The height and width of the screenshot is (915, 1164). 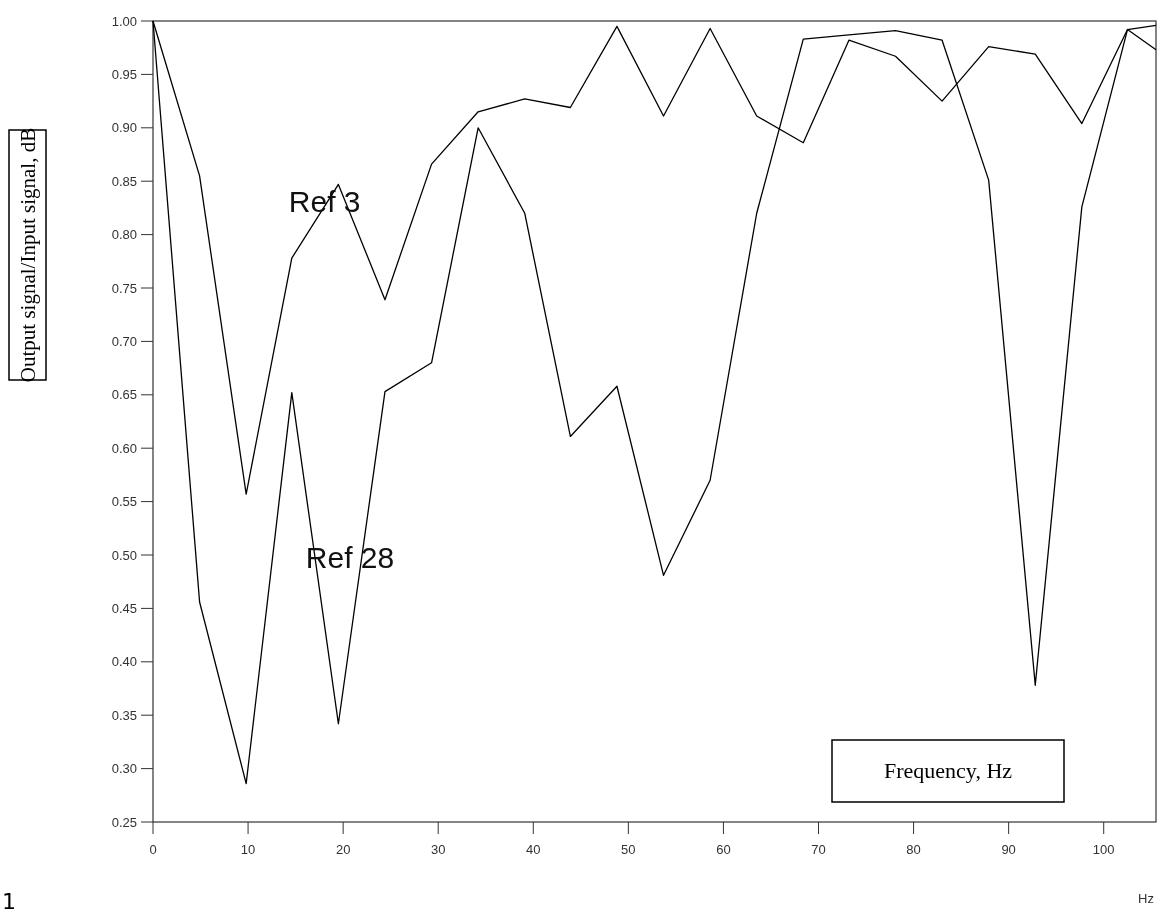 What do you see at coordinates (124, 662) in the screenshot?
I see `y-tick-label: 0.40` at bounding box center [124, 662].